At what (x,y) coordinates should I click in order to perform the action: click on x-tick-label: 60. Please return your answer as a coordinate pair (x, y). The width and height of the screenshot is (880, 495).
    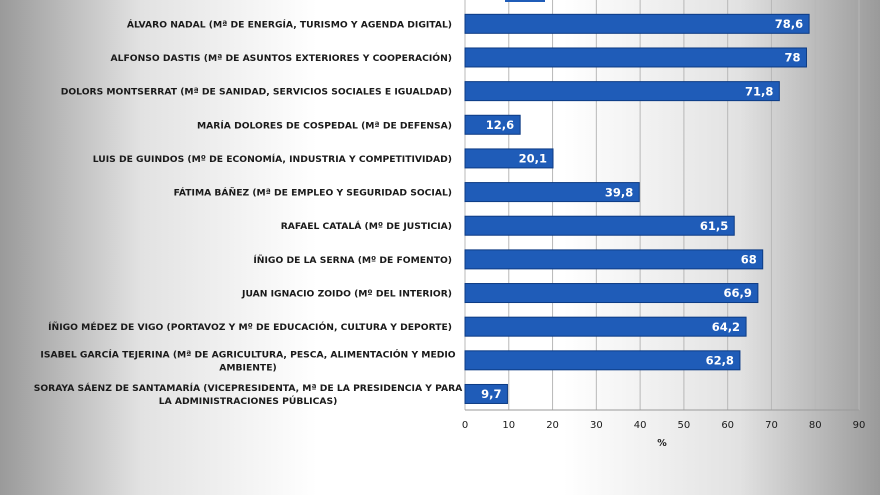
    Looking at the image, I should click on (727, 425).